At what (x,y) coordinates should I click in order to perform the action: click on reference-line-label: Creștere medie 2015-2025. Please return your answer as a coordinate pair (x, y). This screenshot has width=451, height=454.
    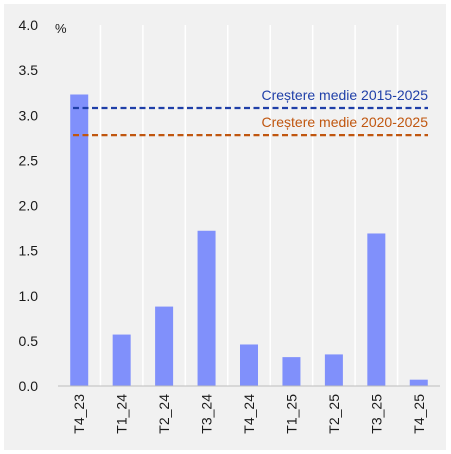
    Looking at the image, I should click on (344, 95).